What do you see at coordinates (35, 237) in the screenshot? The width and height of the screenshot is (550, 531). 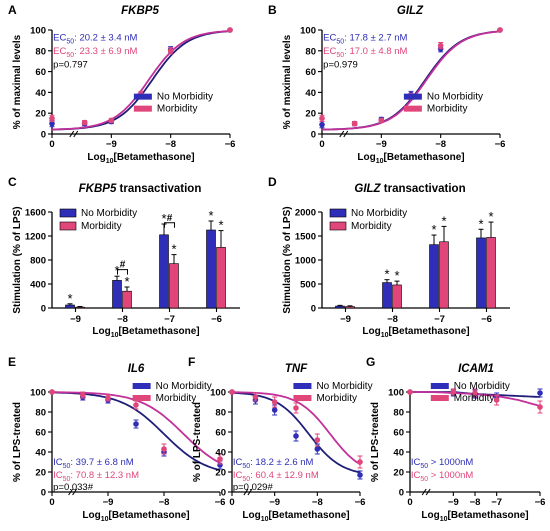 I see `y-tick-label: 1200` at bounding box center [35, 237].